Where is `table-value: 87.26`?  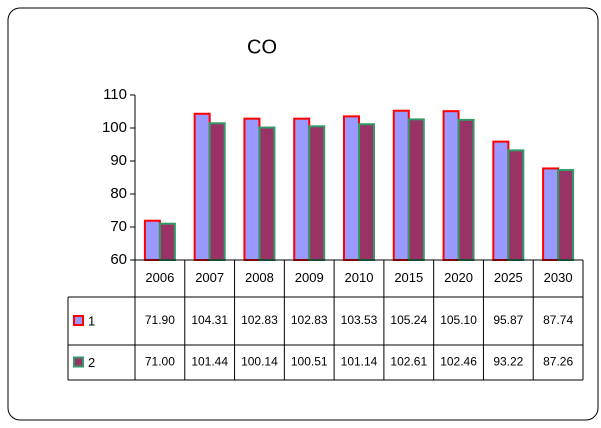
table-value: 87.26 is located at coordinates (558, 362).